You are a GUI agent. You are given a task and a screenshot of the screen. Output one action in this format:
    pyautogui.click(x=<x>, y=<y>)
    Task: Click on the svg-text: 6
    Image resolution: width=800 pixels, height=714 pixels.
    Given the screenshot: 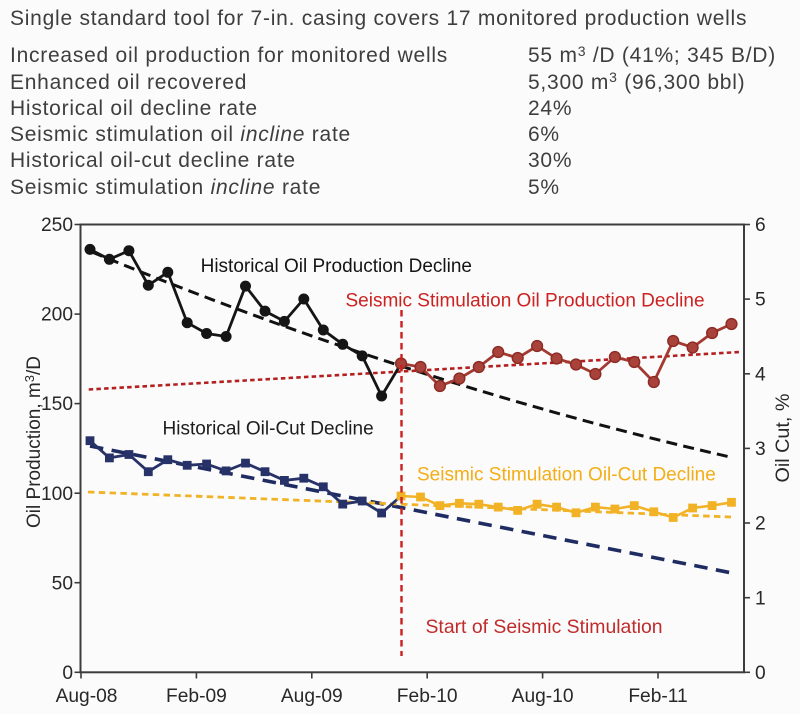 What is the action you would take?
    pyautogui.click(x=760, y=225)
    